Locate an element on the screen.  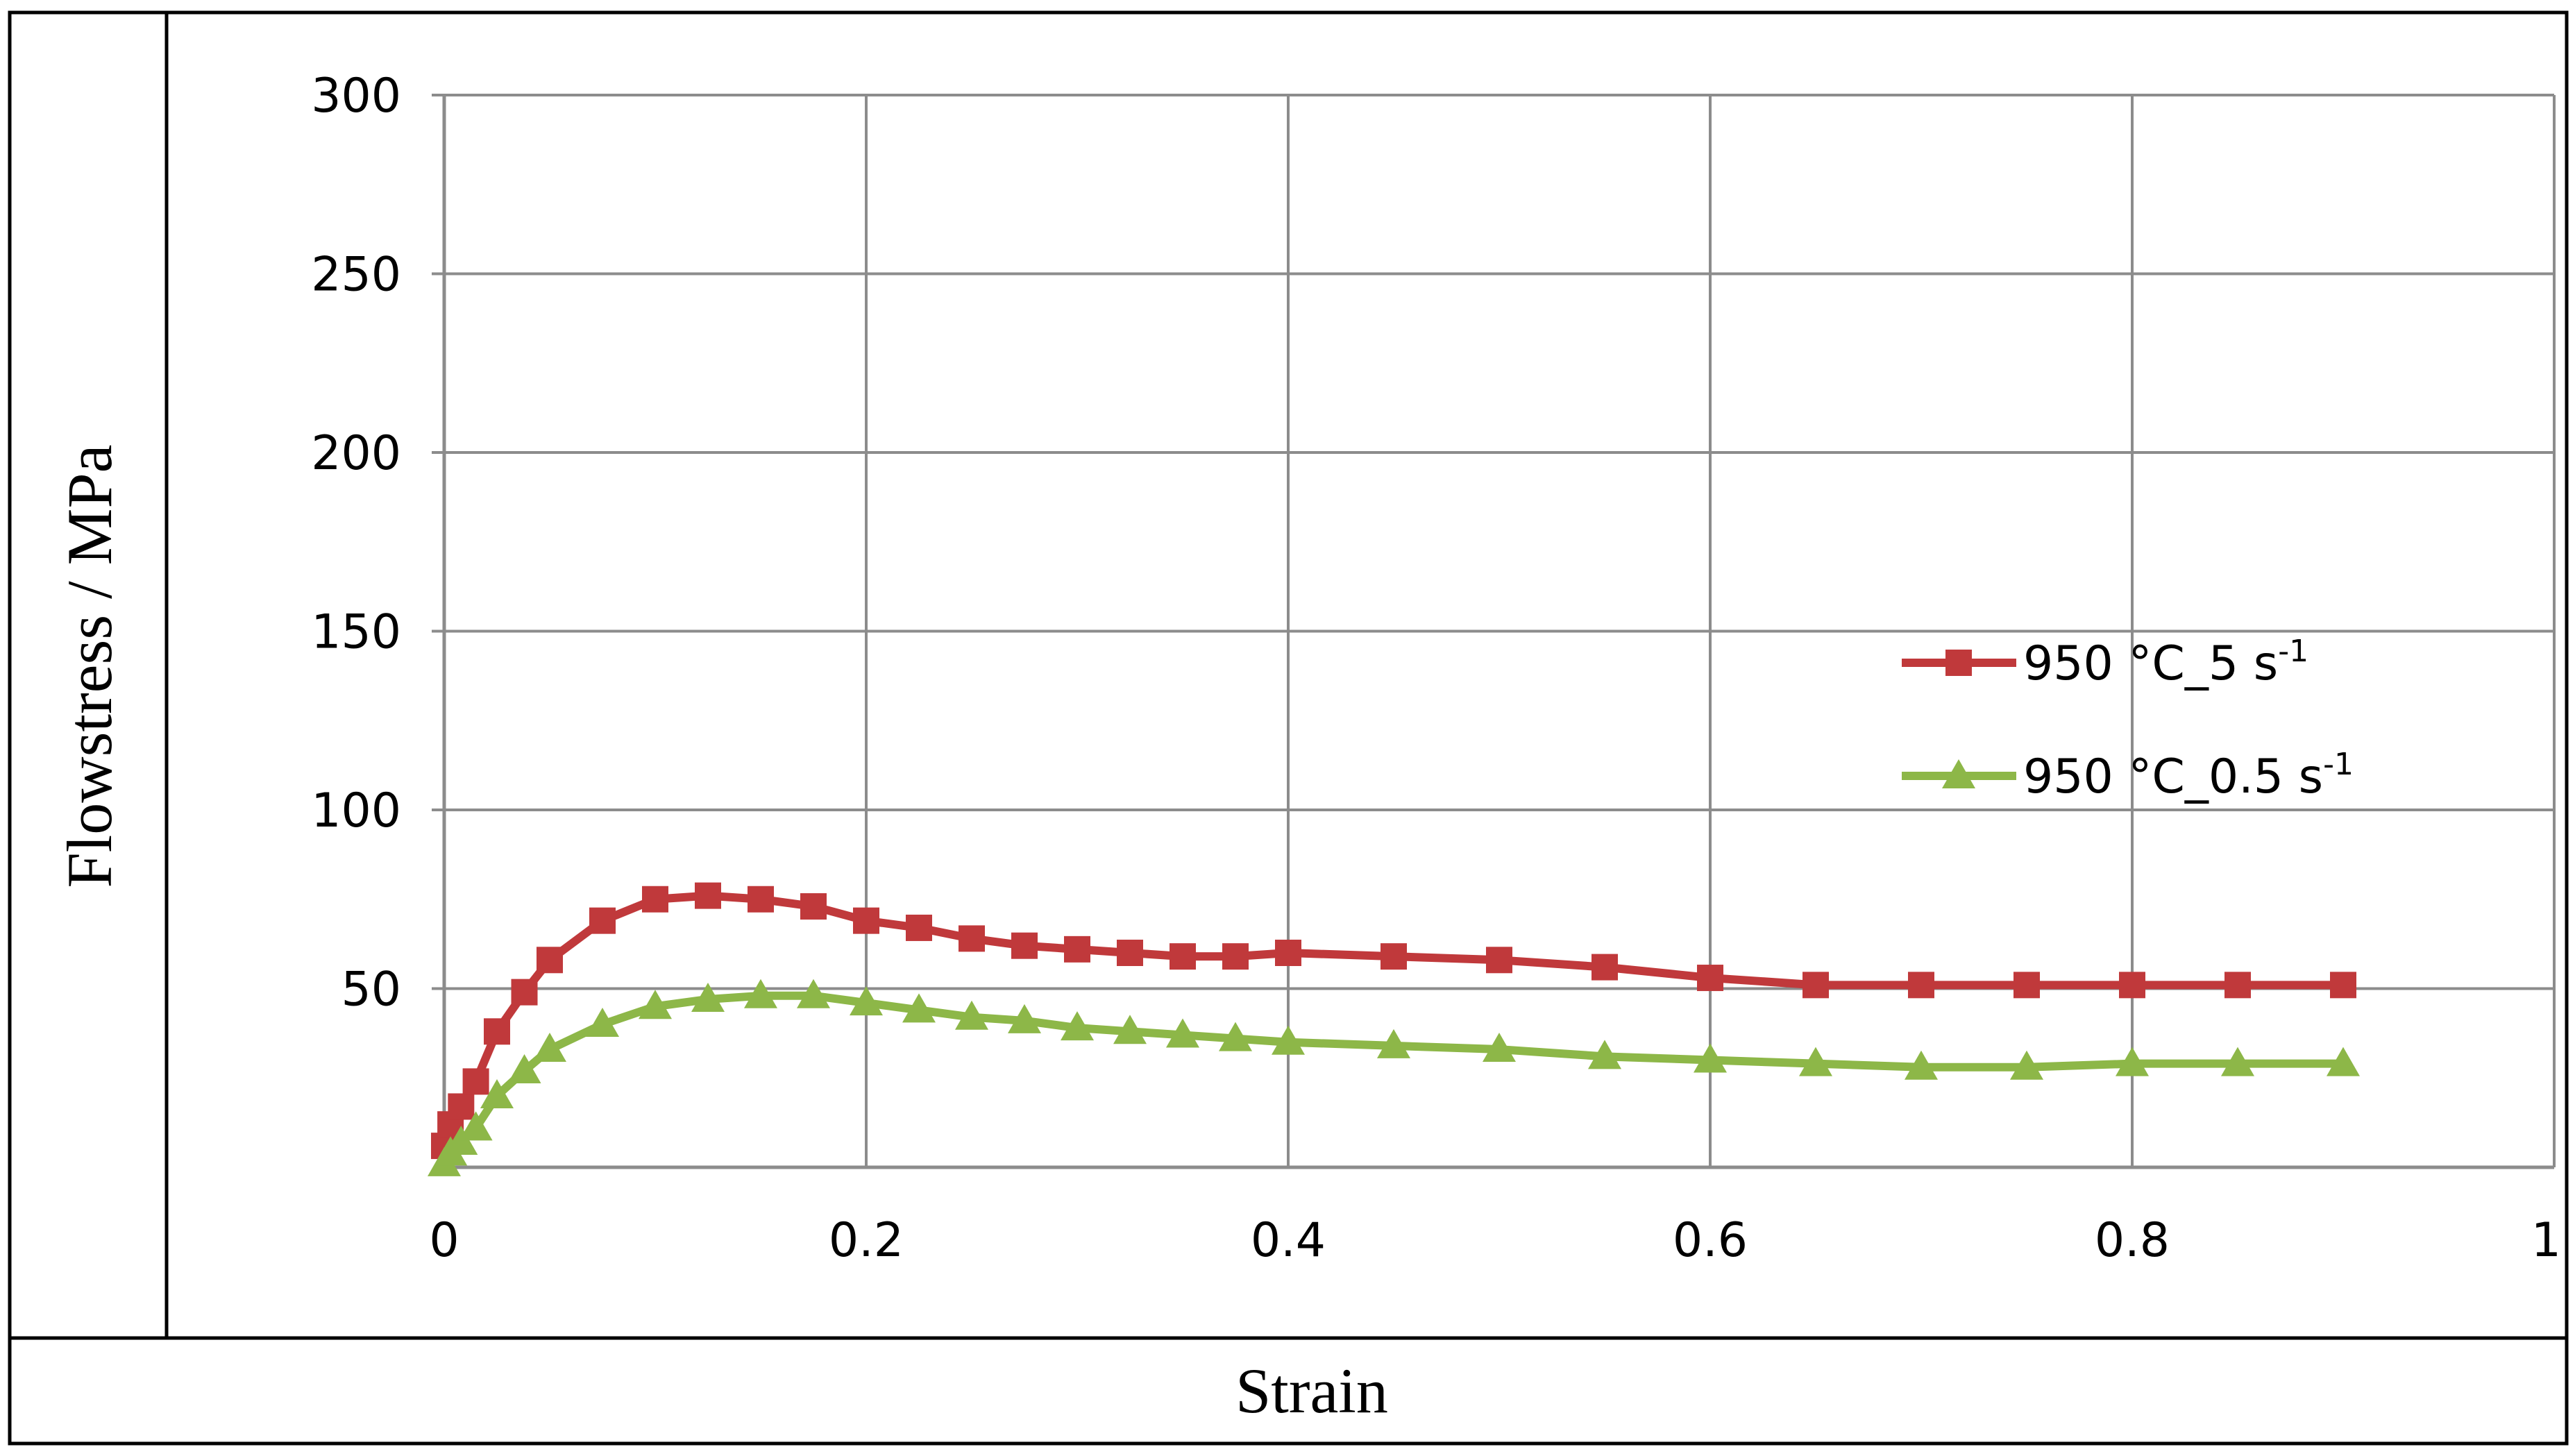
y-tick-label: 150 is located at coordinates (356, 632).